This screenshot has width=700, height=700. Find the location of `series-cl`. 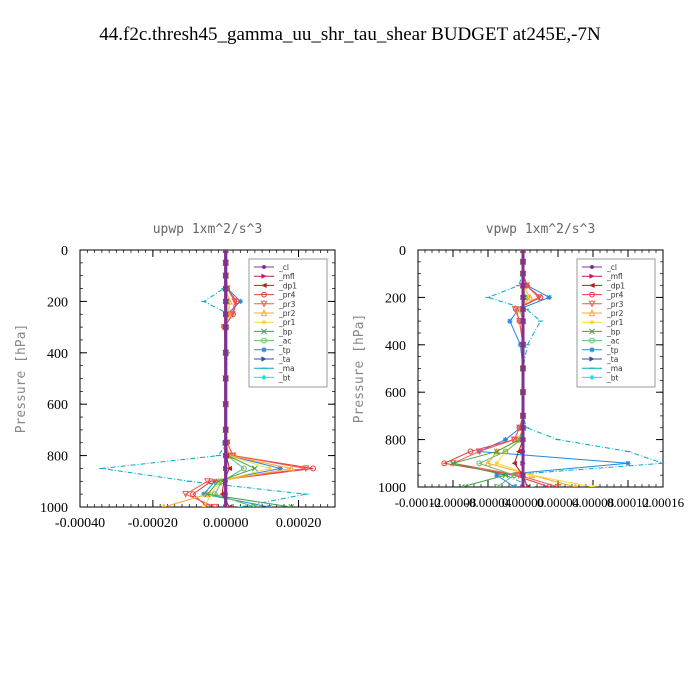

series-cl is located at coordinates (523, 368).